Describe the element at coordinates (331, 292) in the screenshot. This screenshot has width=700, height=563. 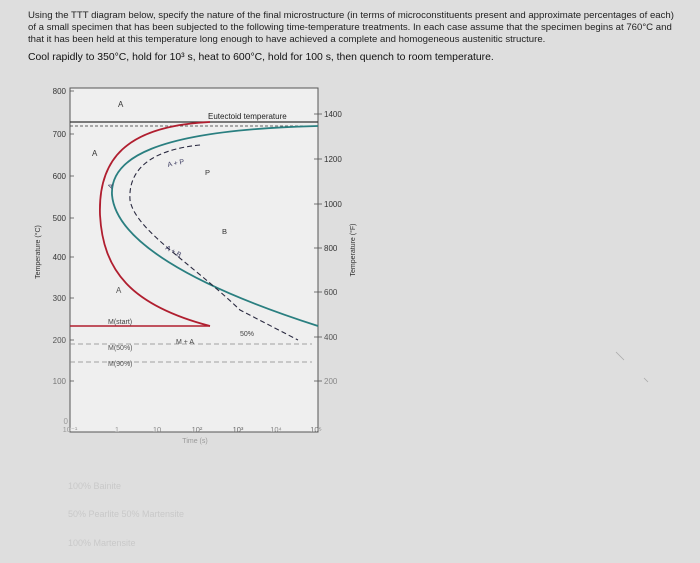
I see `right-tick-600: 600` at that location.